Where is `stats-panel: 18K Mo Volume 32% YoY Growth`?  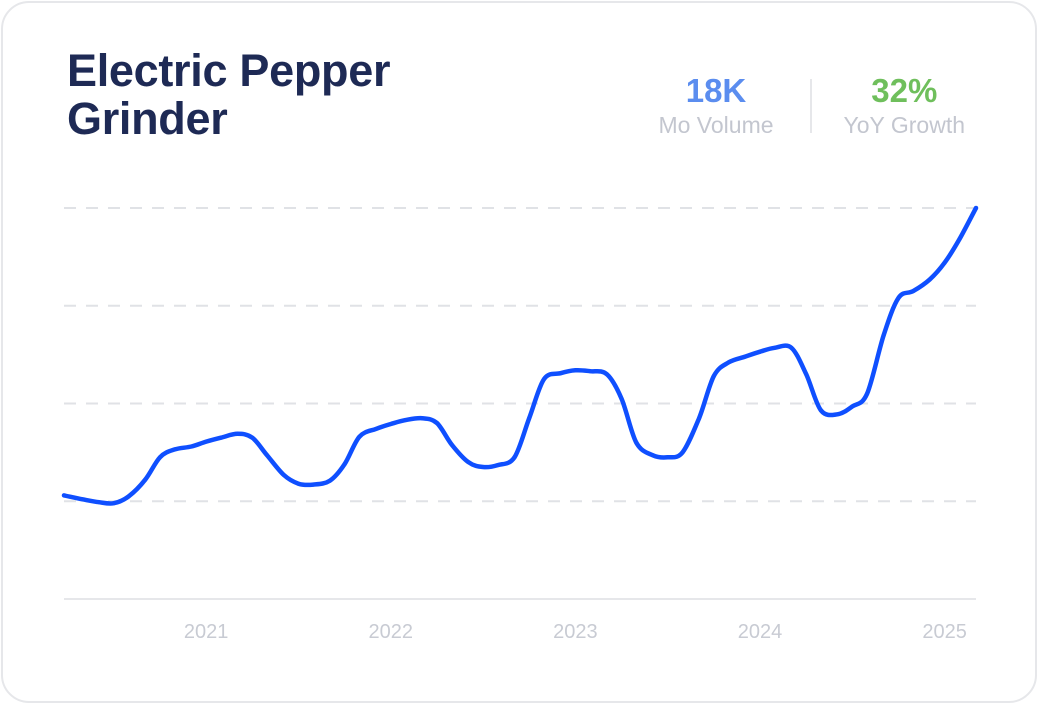 stats-panel: 18K Mo Volume 32% YoY Growth is located at coordinates (811, 105).